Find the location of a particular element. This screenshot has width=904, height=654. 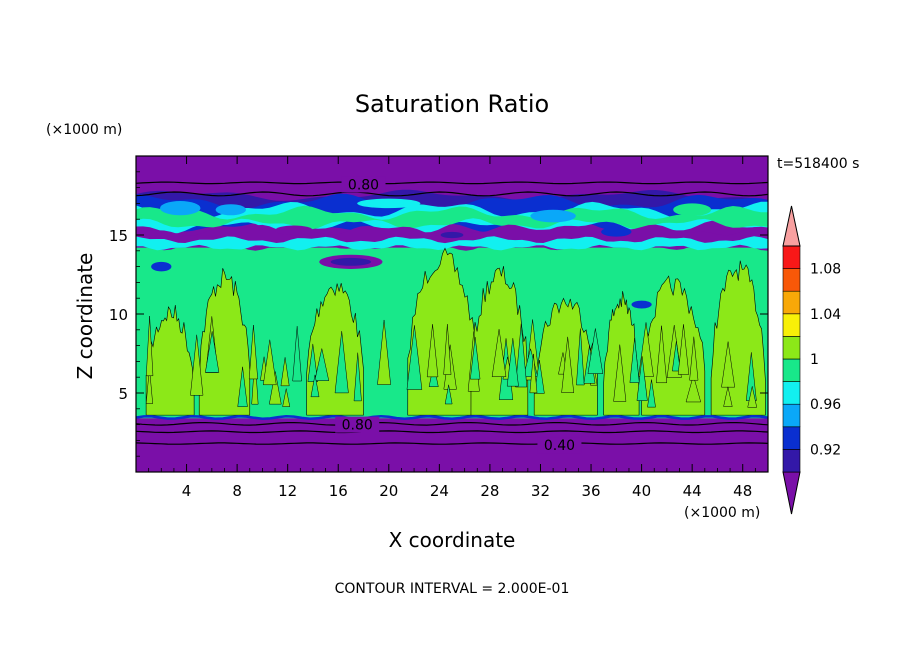

x-axis-label: X coordinate is located at coordinates (452, 540).